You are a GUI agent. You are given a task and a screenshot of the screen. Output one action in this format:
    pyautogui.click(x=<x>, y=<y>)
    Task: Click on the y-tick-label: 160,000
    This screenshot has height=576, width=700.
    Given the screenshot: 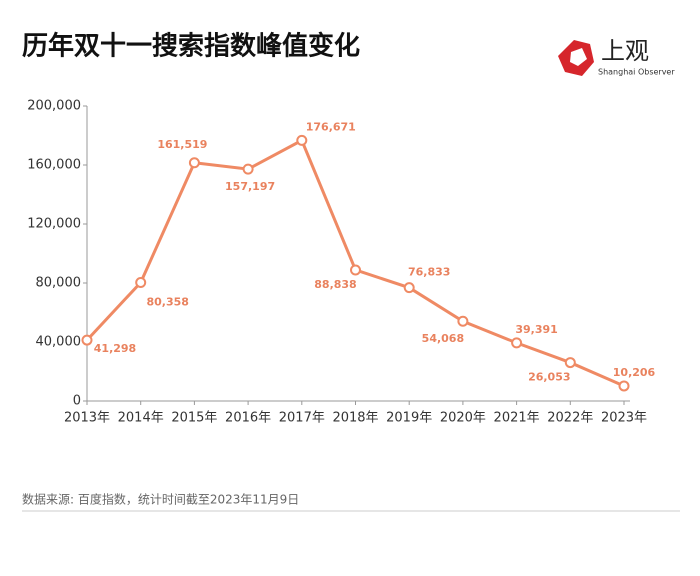 What is the action you would take?
    pyautogui.click(x=54, y=165)
    